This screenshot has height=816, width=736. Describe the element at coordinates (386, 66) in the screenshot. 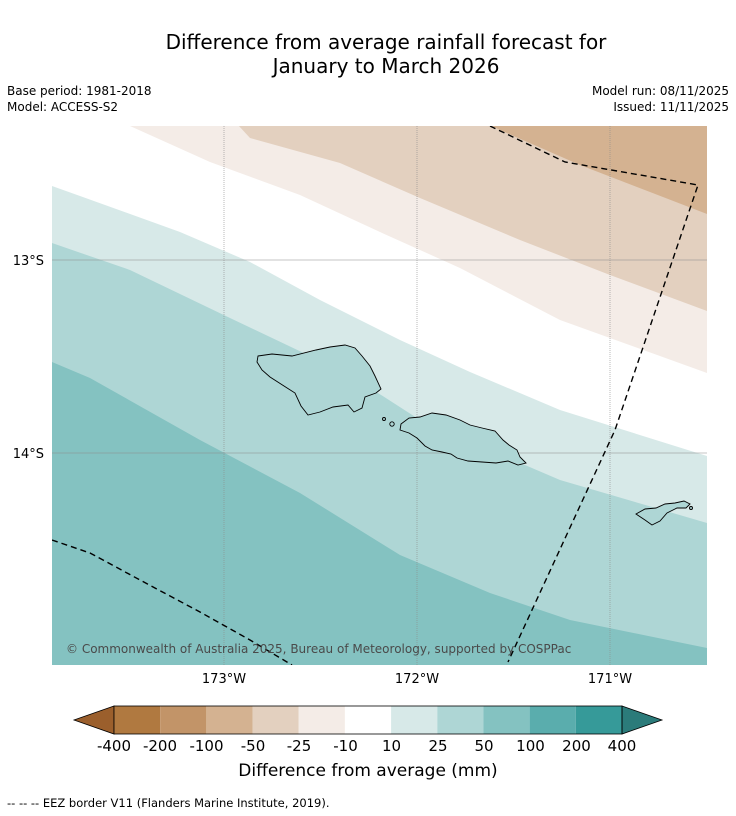

I see `title-line-2: January to March 2026` at that location.